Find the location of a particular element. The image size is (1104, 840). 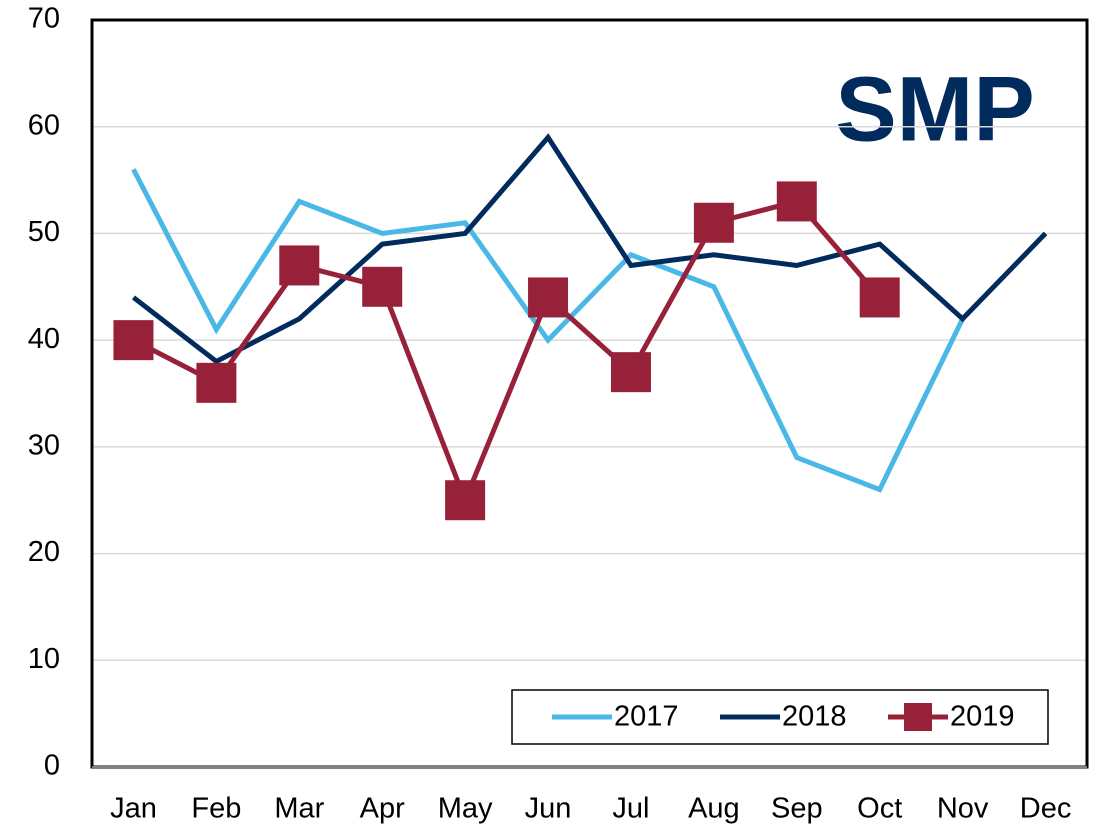

x-tick-label: Aug is located at coordinates (714, 809).